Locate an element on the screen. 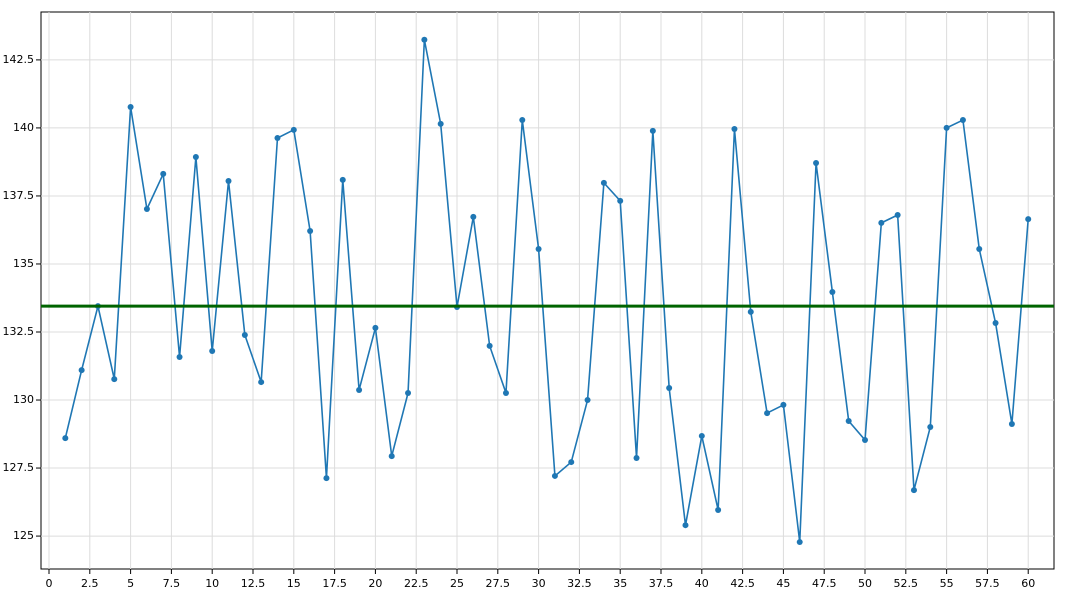 The image size is (1066, 600). x-tick-label: 42.5 is located at coordinates (742, 583).